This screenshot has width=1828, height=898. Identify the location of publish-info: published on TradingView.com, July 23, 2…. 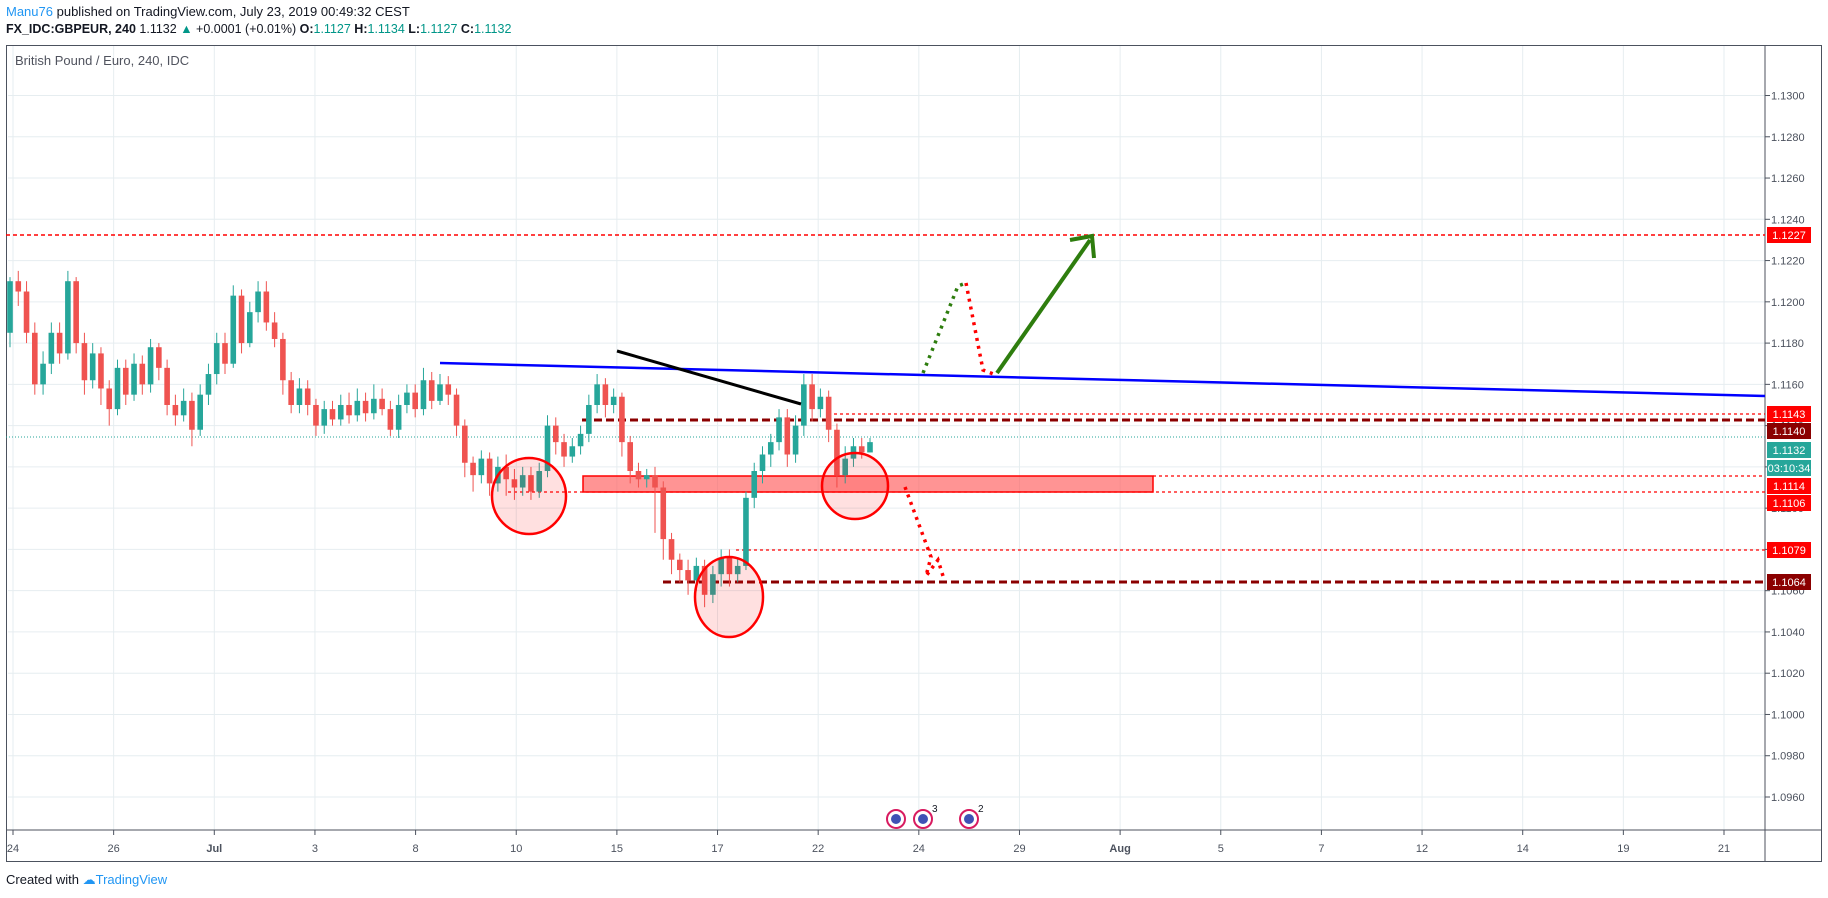
(233, 11).